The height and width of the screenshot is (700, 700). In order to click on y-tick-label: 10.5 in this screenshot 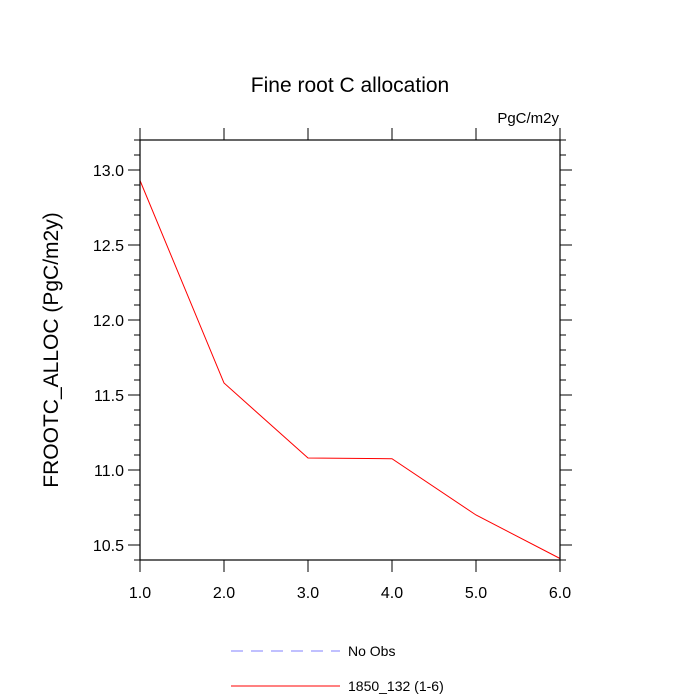, I will do `click(108, 546)`.